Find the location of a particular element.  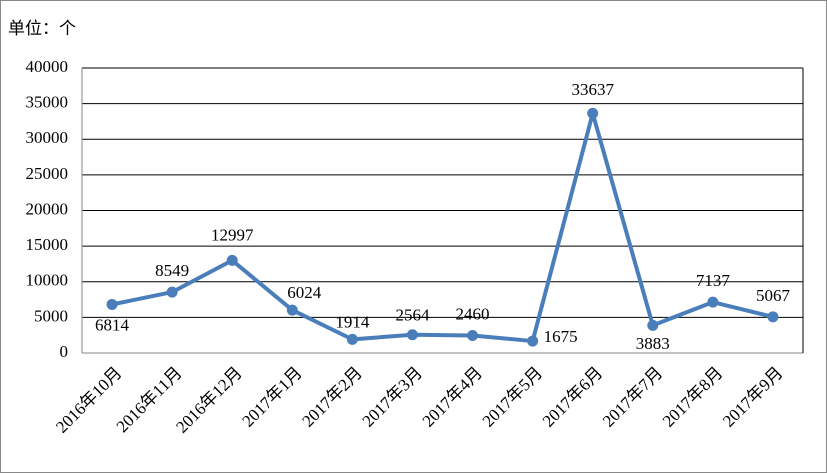

data-label: 6024 is located at coordinates (304, 292).